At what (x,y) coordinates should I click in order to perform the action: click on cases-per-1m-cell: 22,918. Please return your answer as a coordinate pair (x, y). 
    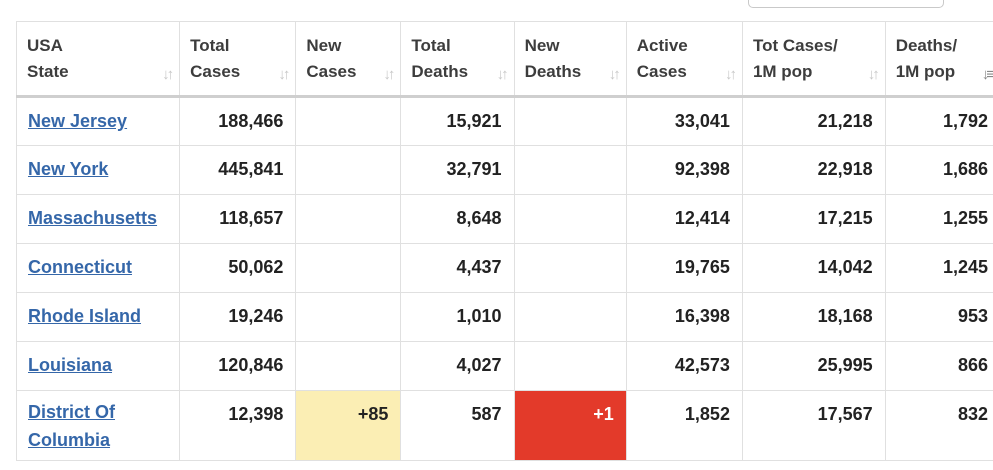
    Looking at the image, I should click on (813, 170).